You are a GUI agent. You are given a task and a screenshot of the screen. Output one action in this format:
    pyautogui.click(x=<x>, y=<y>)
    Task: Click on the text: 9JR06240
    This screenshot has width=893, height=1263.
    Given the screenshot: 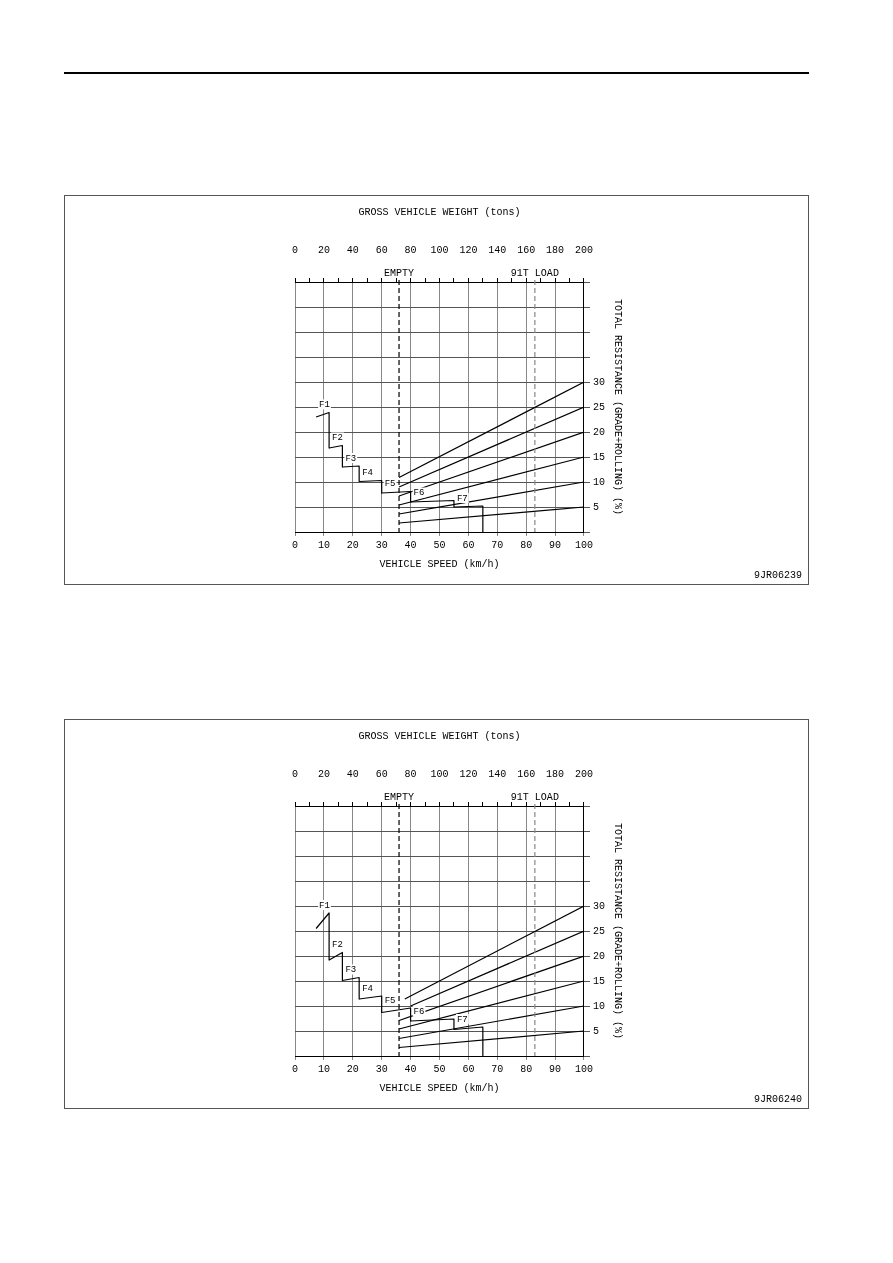 What is the action you would take?
    pyautogui.click(x=777, y=1099)
    